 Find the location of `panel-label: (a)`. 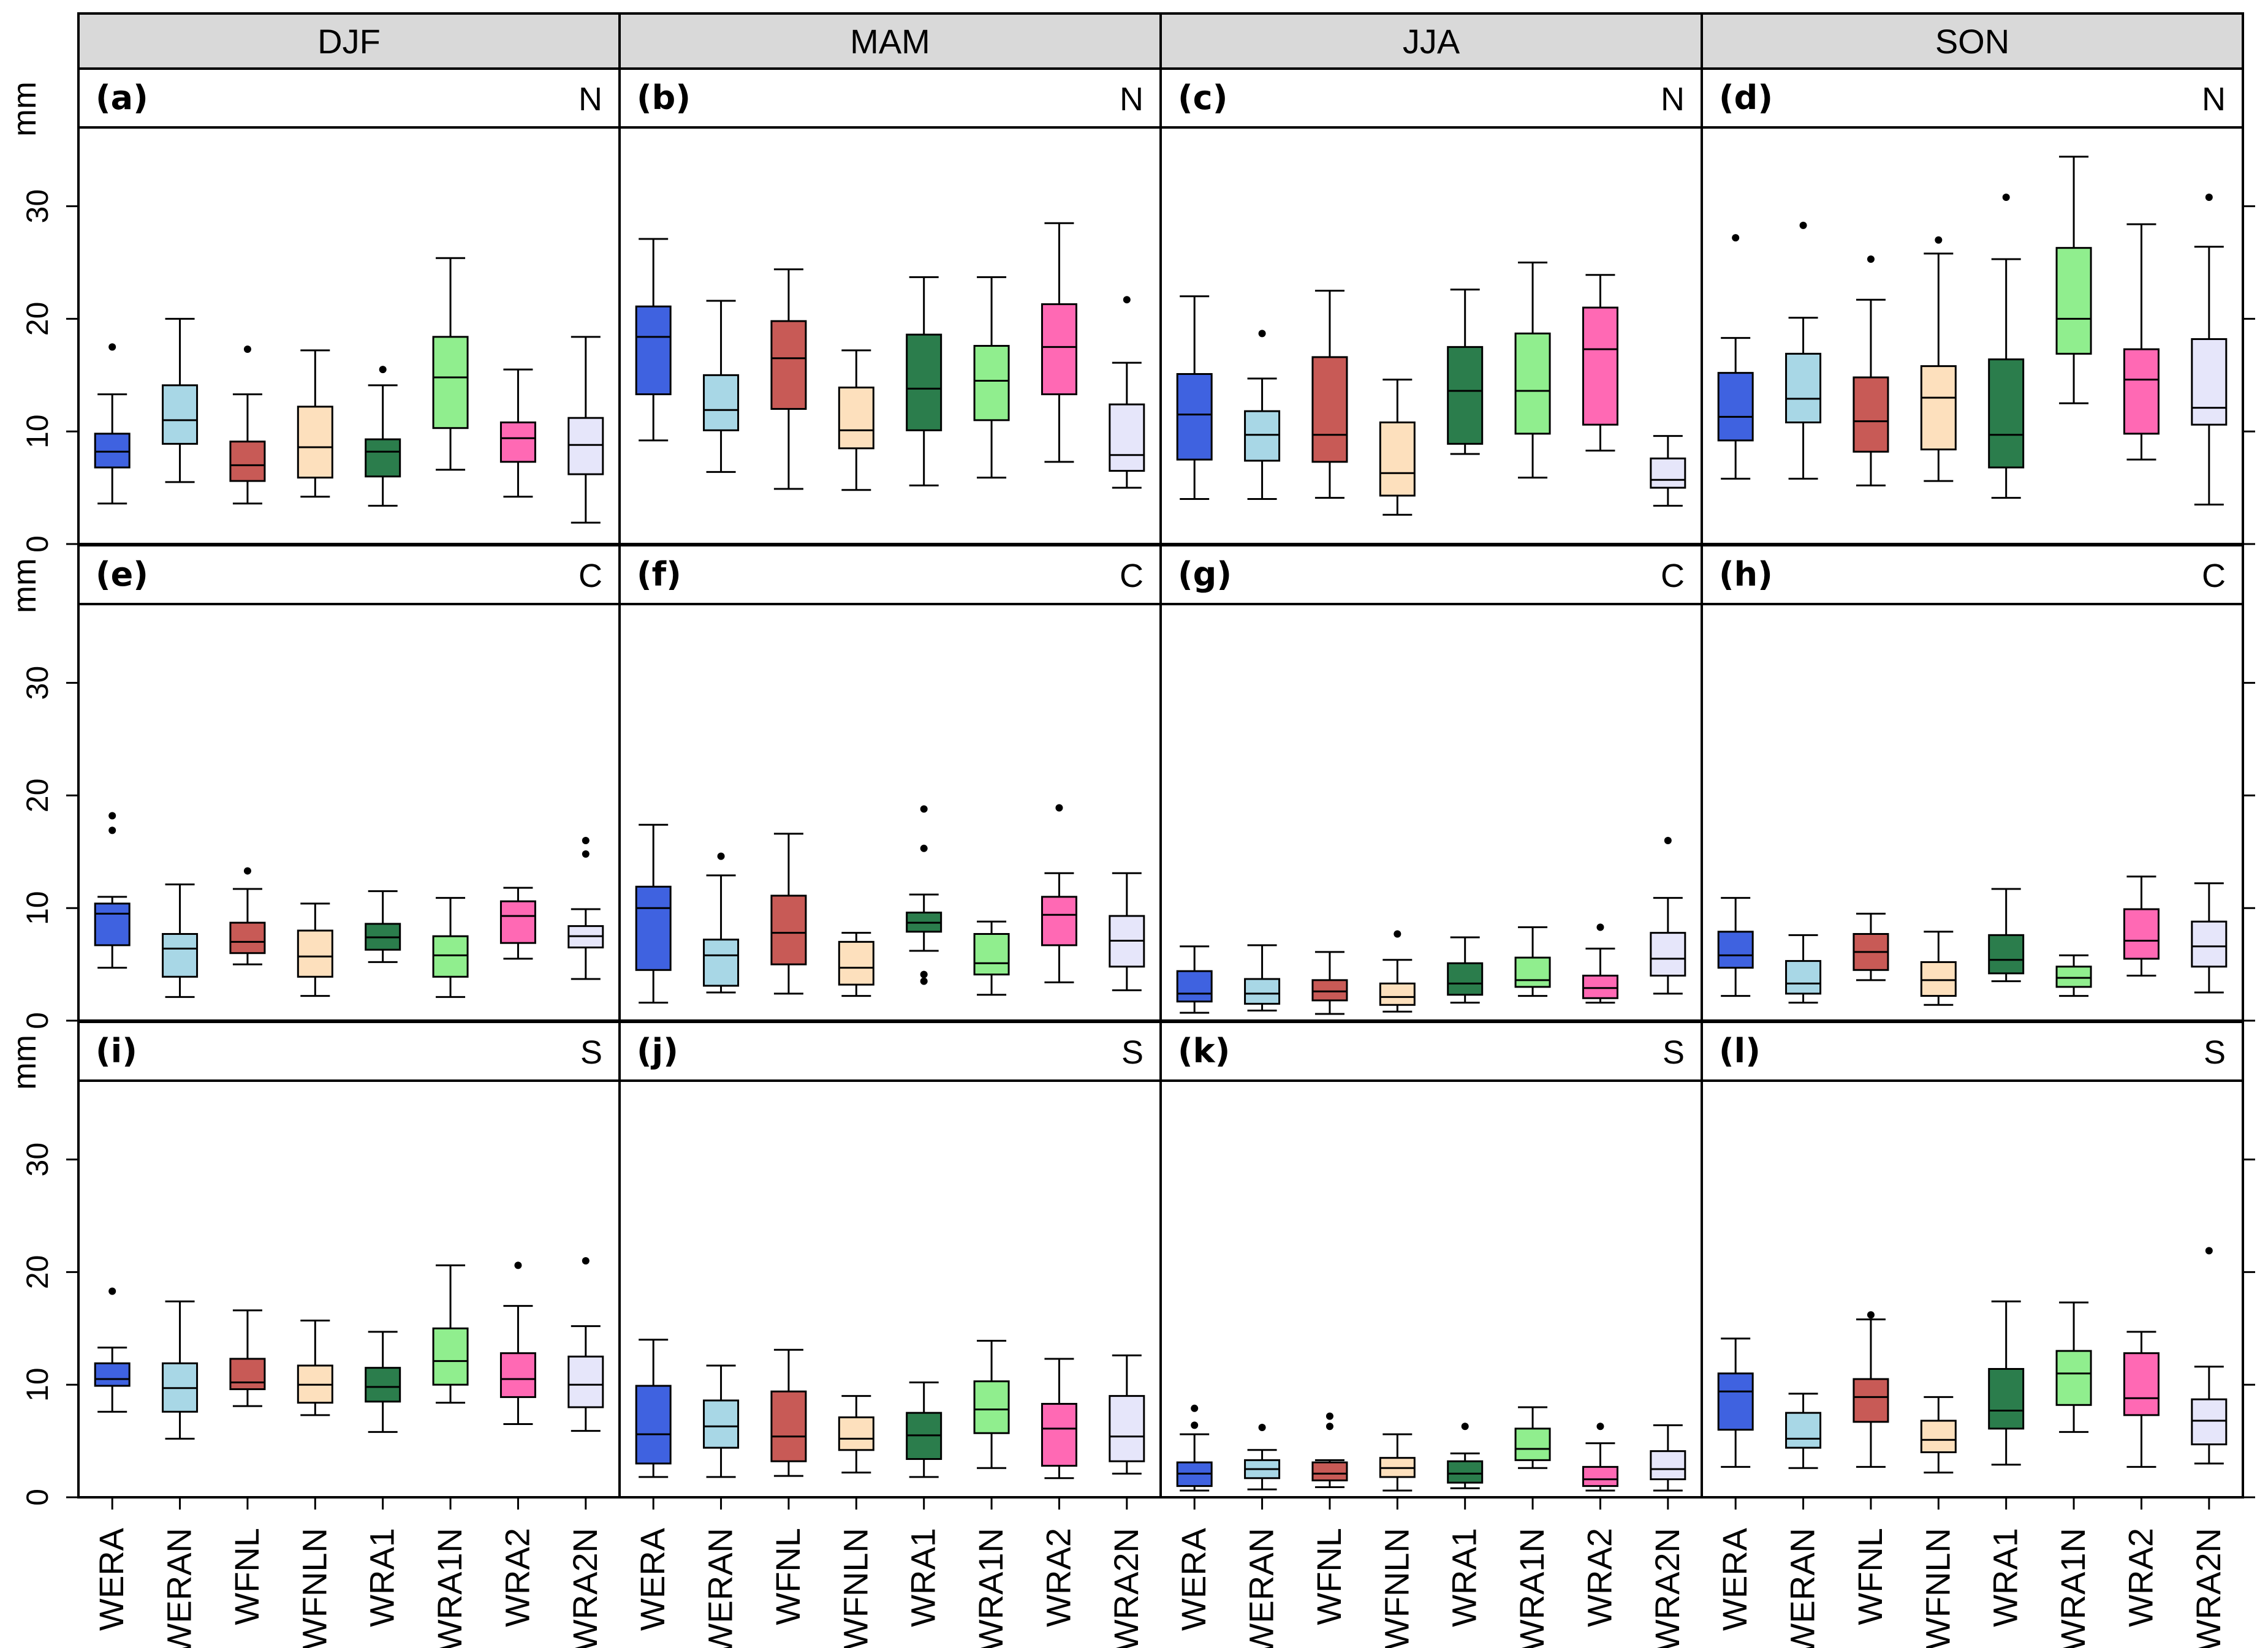

panel-label: (a) is located at coordinates (122, 97).